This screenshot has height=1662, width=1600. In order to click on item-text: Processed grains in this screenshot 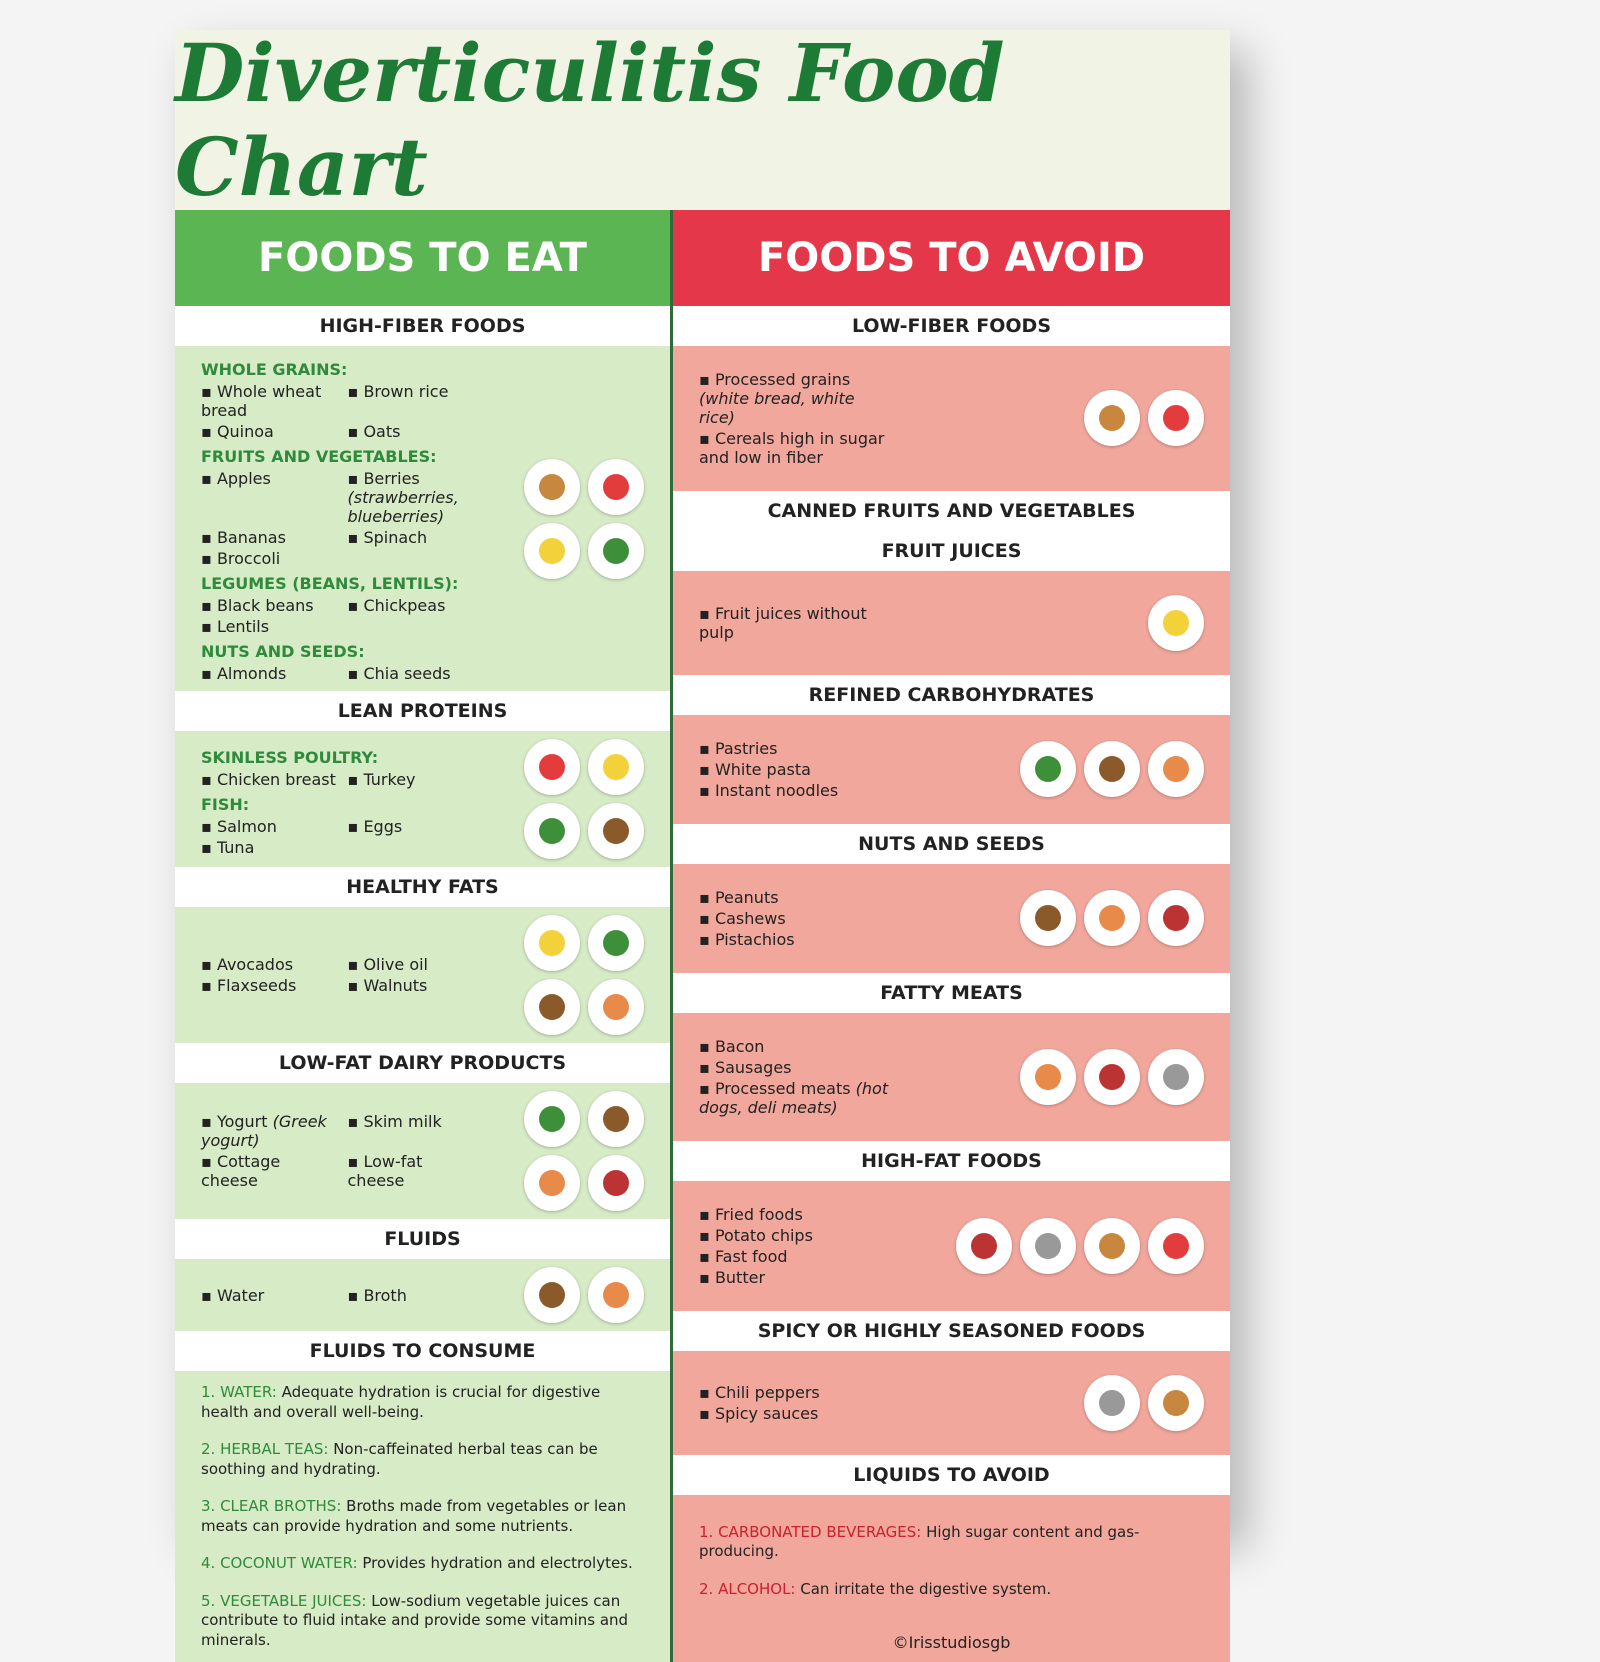, I will do `click(782, 379)`.